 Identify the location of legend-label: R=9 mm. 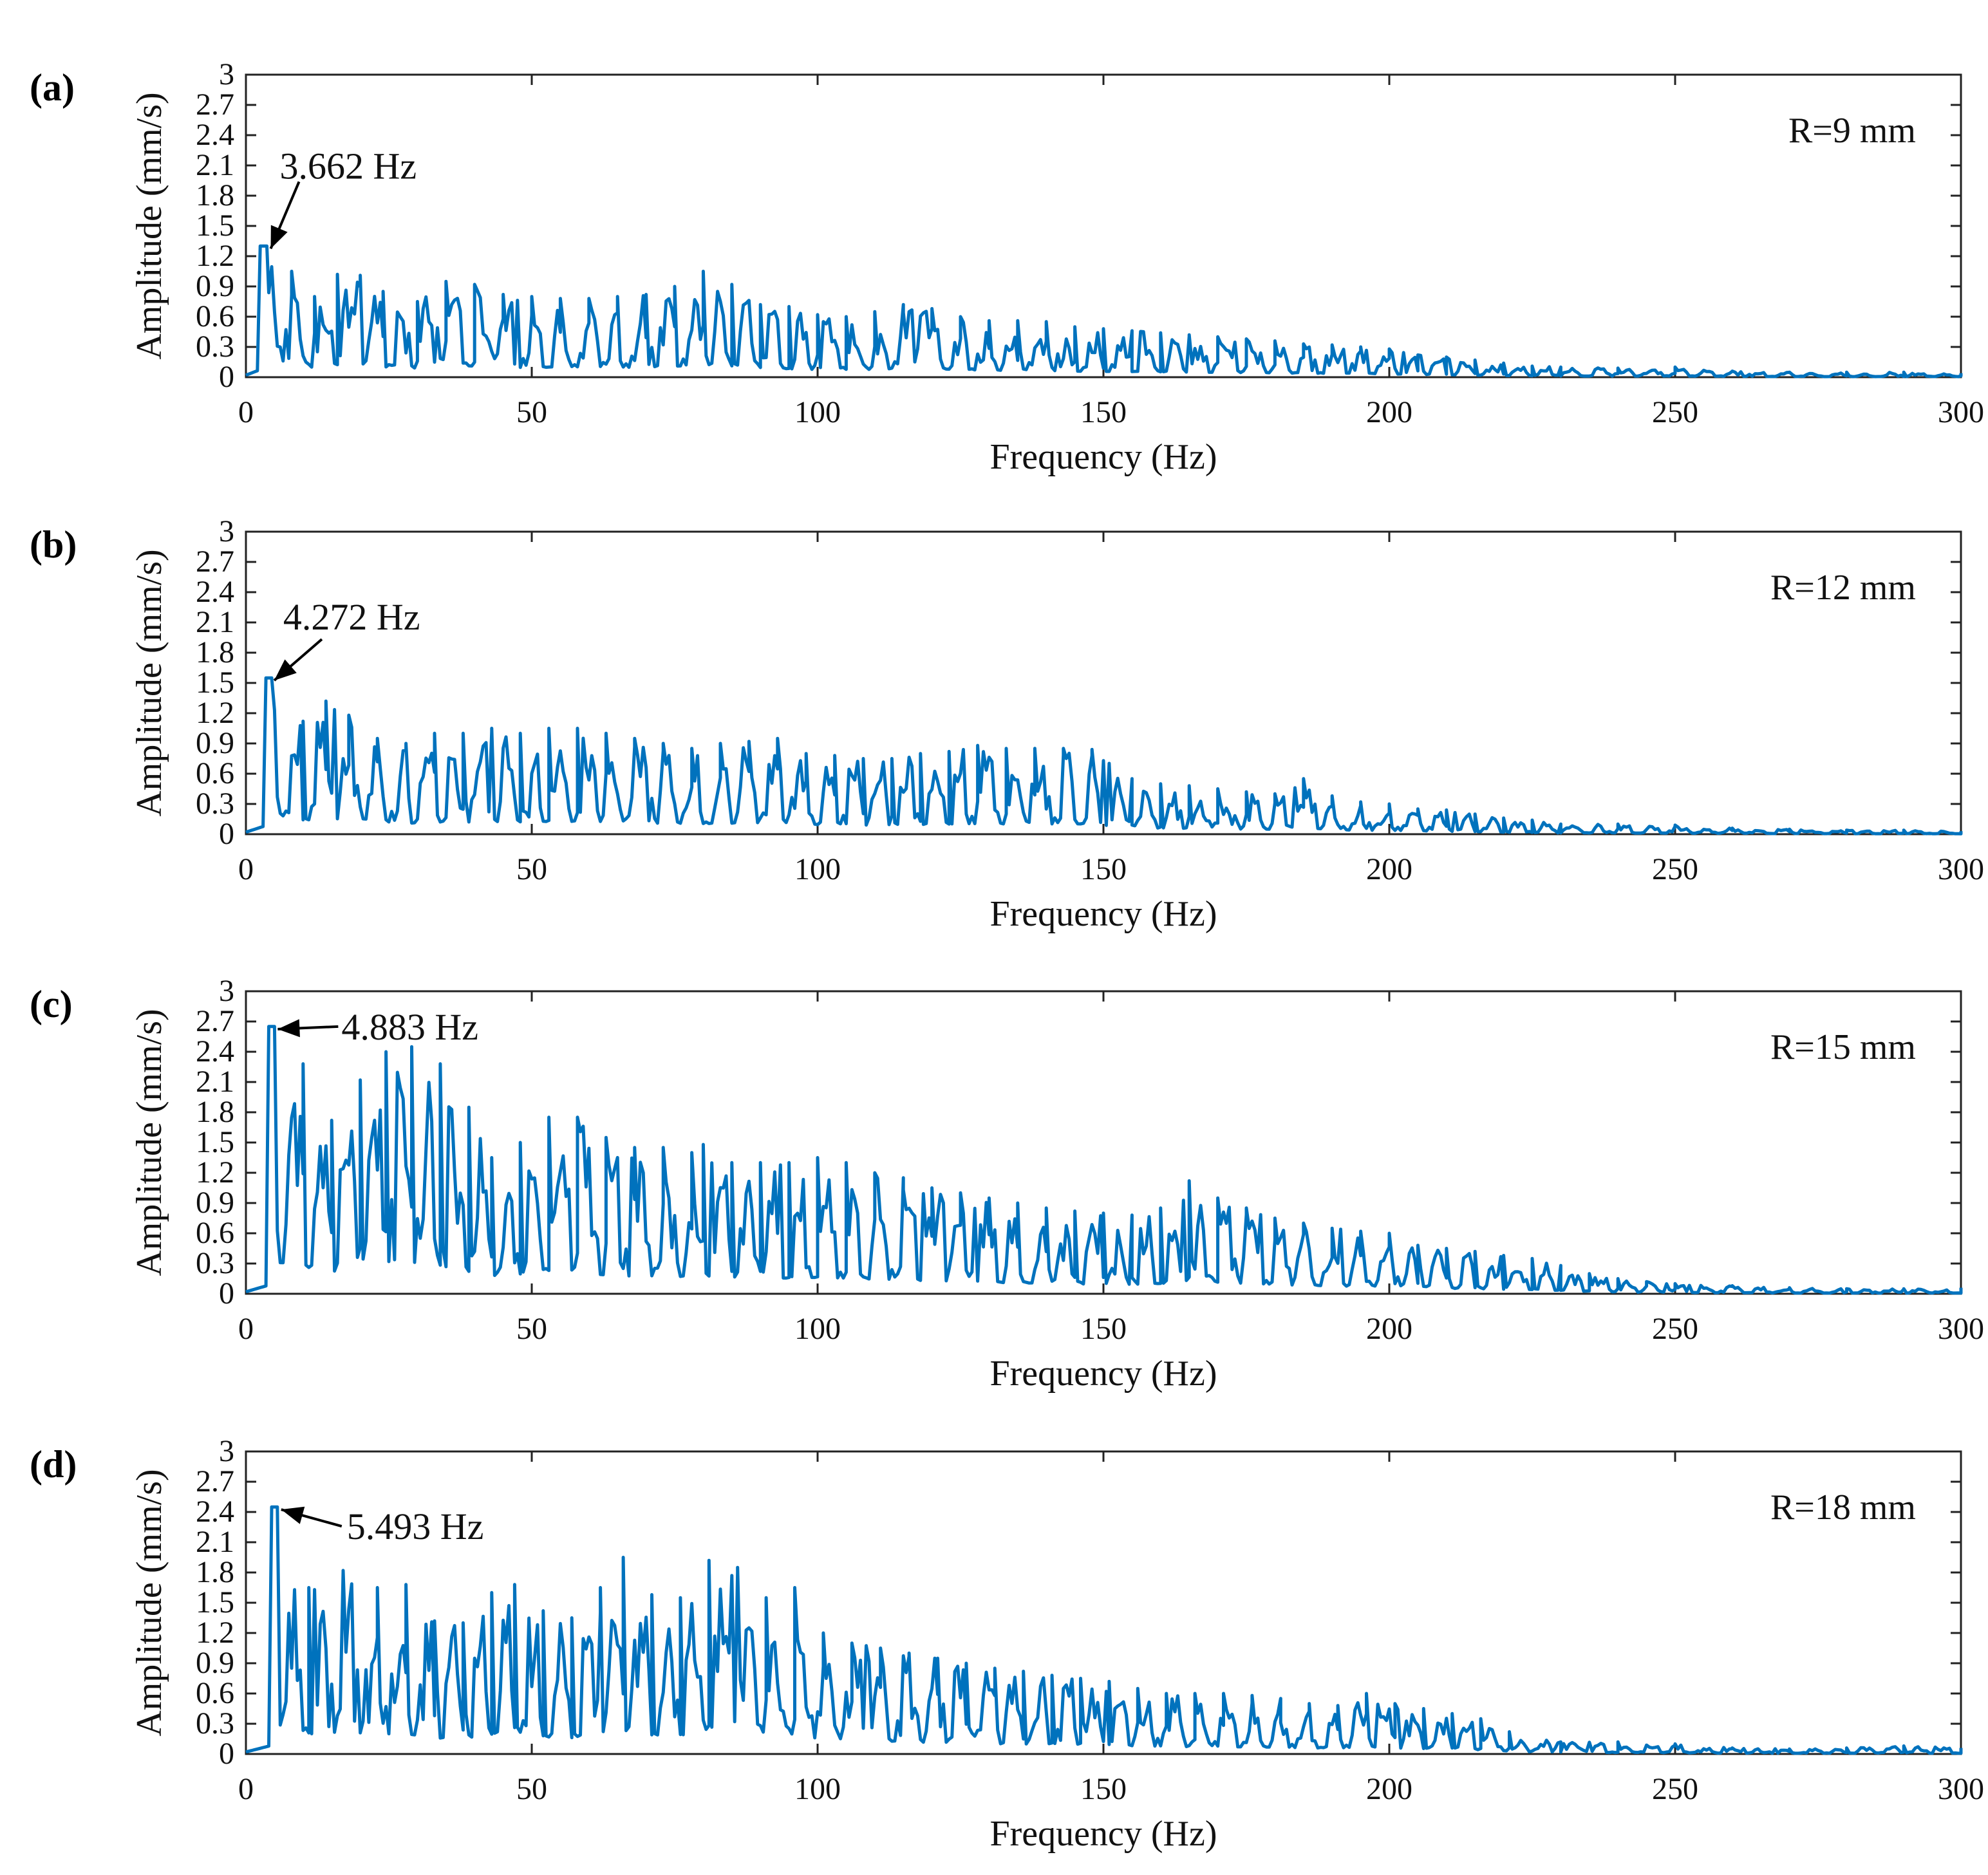
(1852, 131).